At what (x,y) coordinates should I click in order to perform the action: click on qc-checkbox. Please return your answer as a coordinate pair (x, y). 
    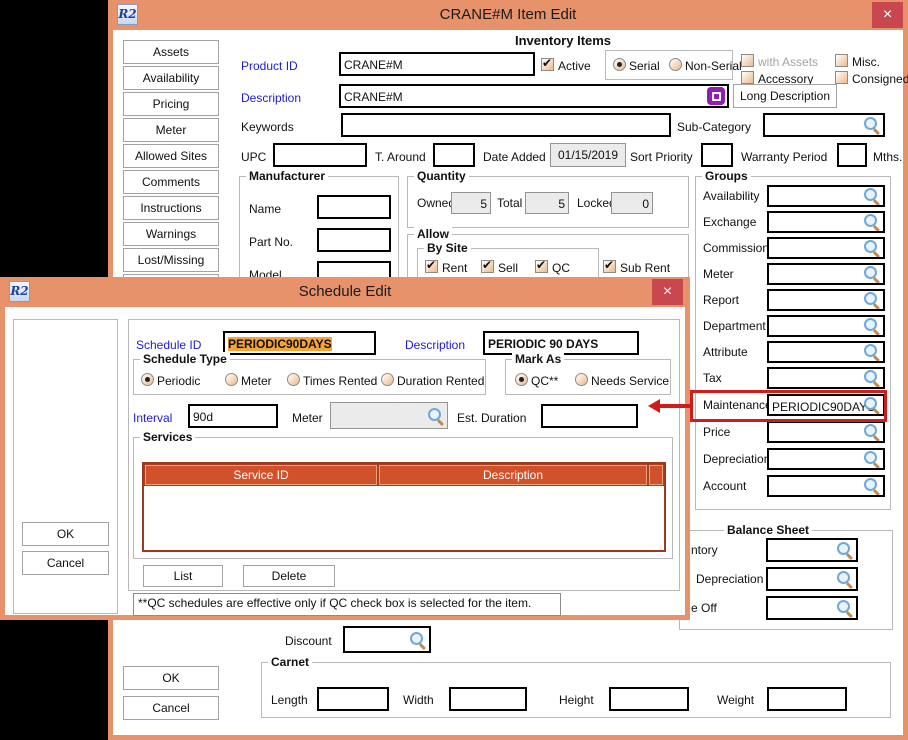
    Looking at the image, I should click on (541, 265).